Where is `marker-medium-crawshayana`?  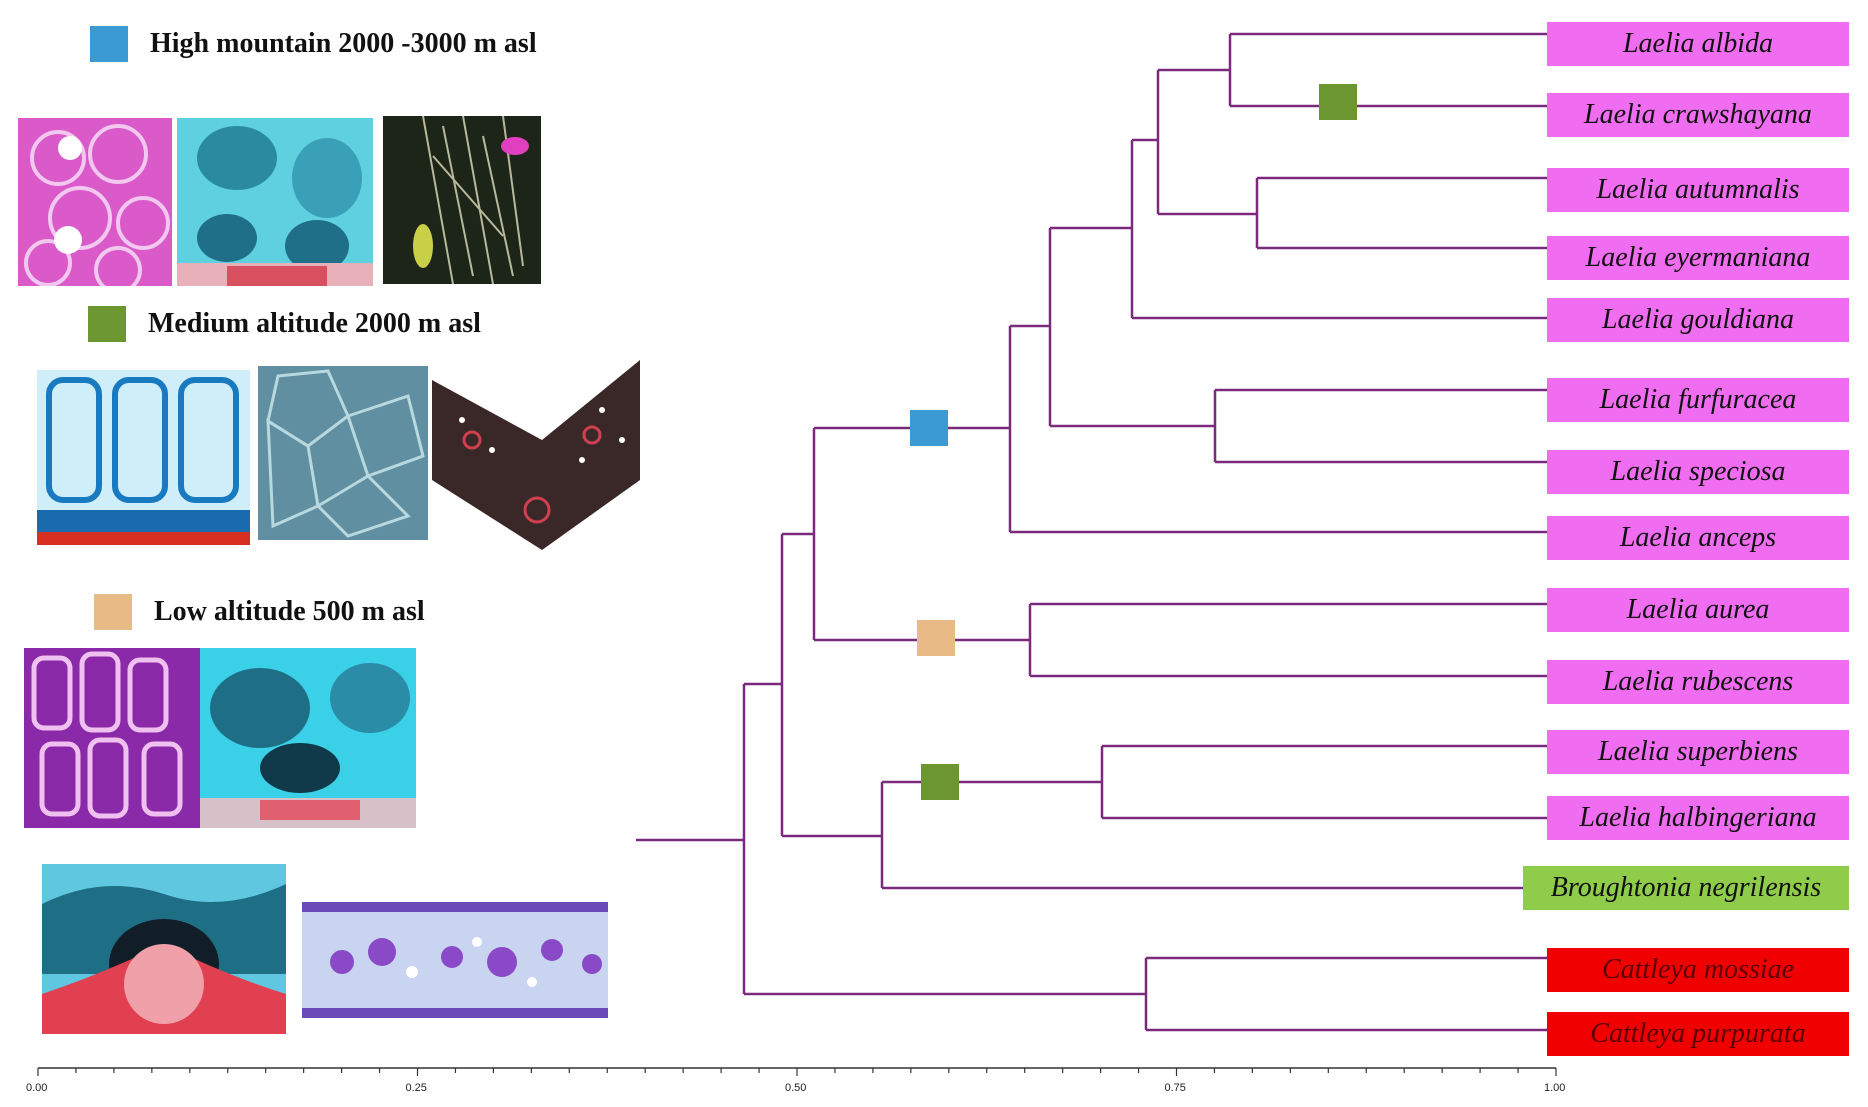 marker-medium-crawshayana is located at coordinates (1338, 102).